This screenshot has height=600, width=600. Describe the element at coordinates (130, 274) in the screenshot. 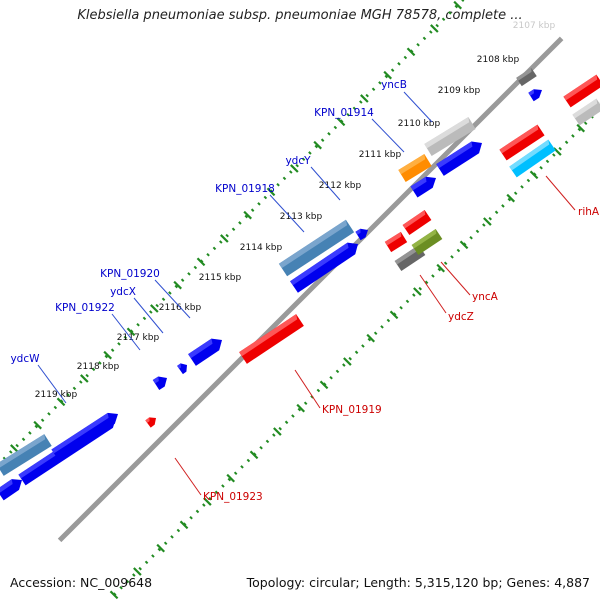

I see `gene-label-forward: KPN_01920` at that location.